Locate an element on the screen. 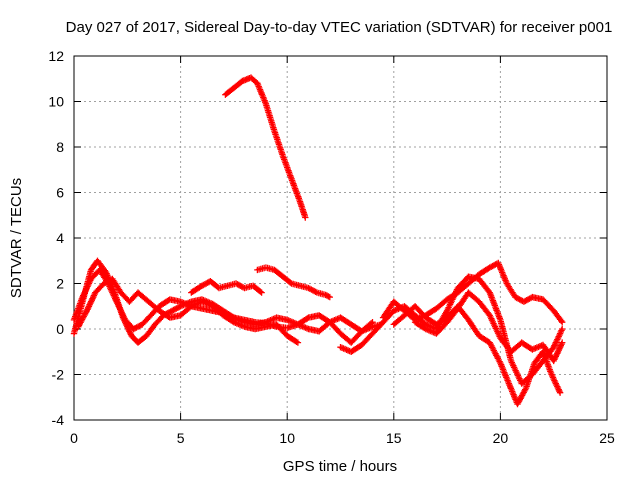 The image size is (640, 480). y-tick-label: 6 is located at coordinates (60, 193).